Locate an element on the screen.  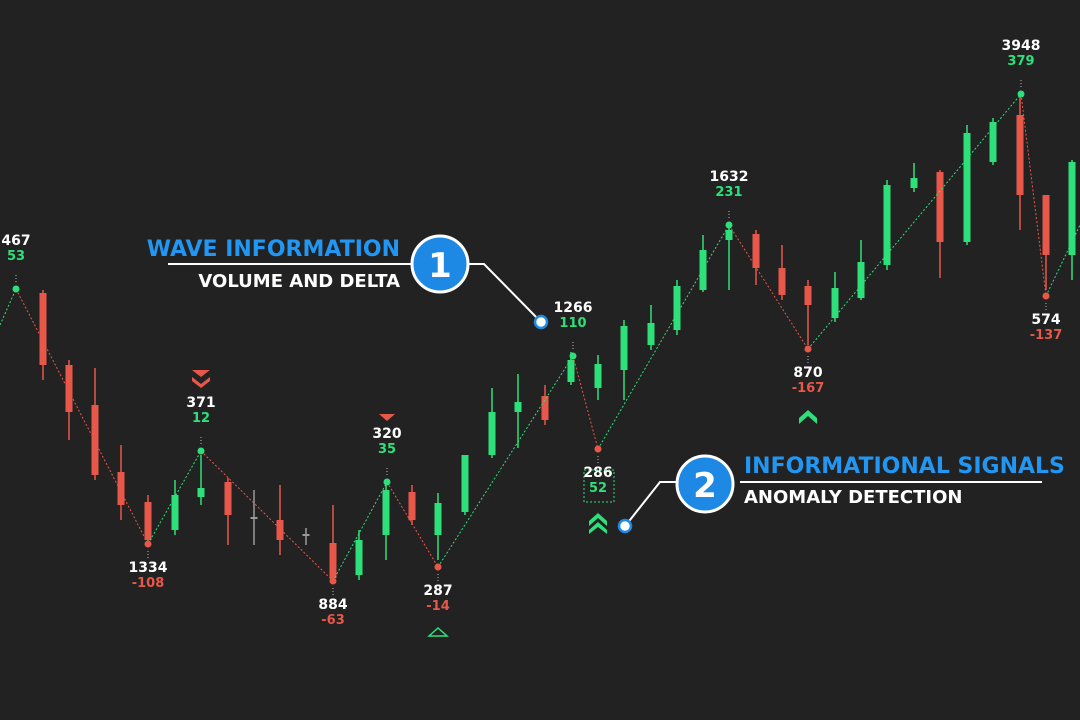
wave-delta: -167 is located at coordinates (808, 388).